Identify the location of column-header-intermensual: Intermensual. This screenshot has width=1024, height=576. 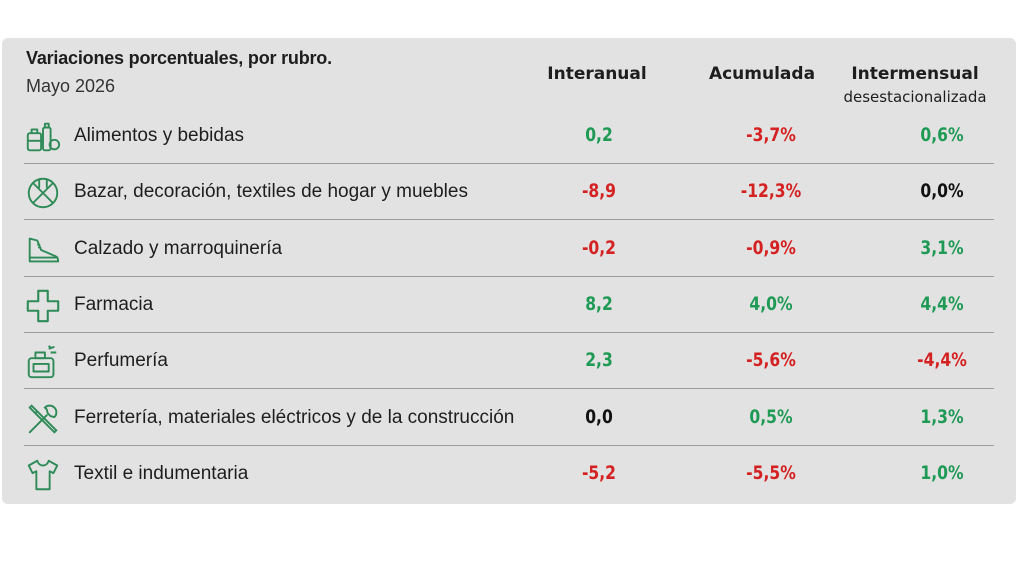
(915, 74).